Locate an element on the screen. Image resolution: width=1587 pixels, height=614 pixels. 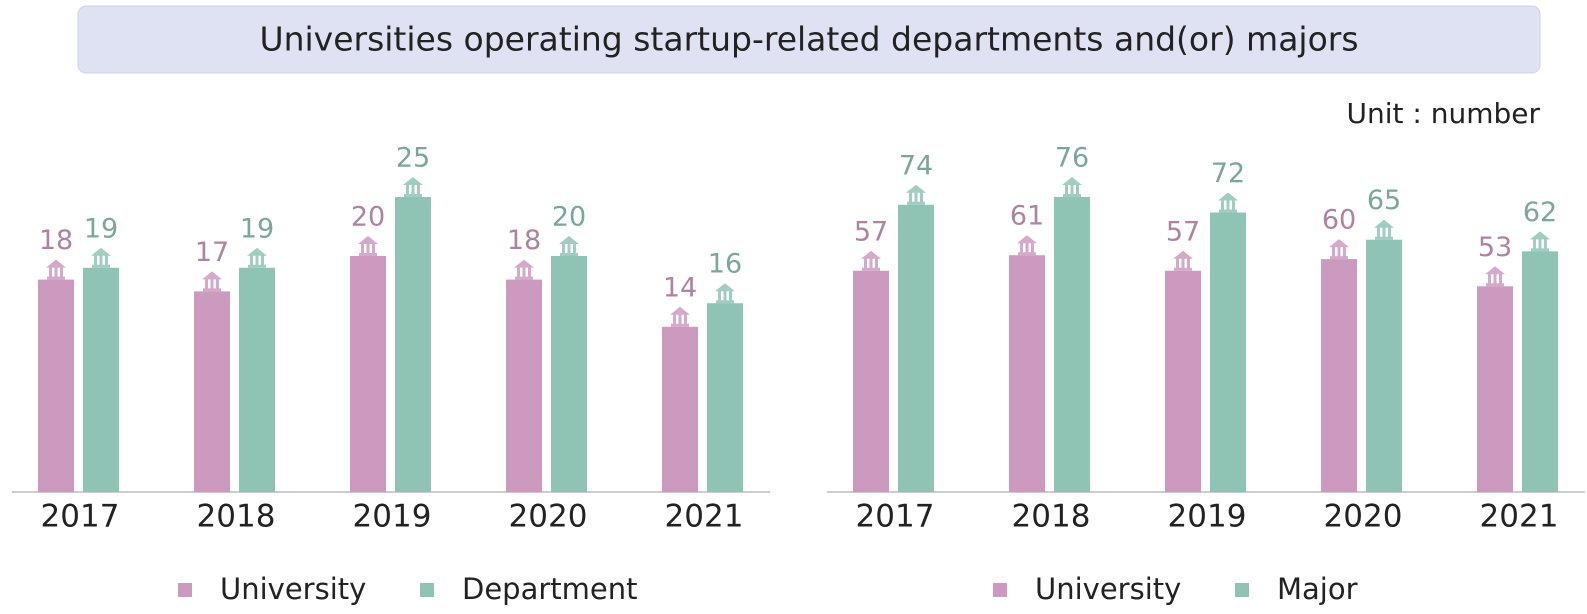
value-label: 25 is located at coordinates (413, 158).